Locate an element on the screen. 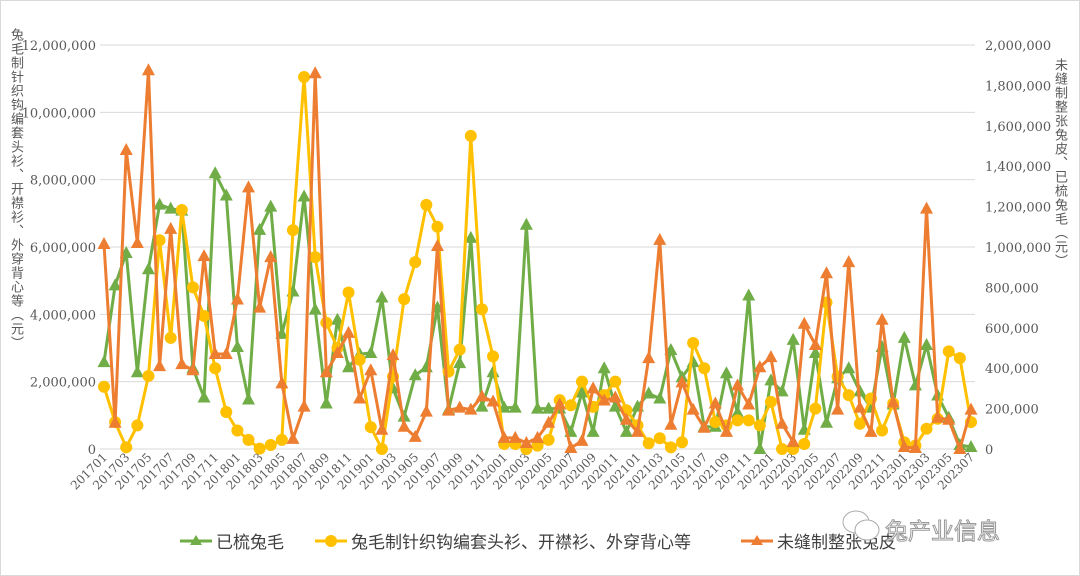 The width and height of the screenshot is (1080, 576). left-tick-label: 8,000,000 is located at coordinates (63, 181).